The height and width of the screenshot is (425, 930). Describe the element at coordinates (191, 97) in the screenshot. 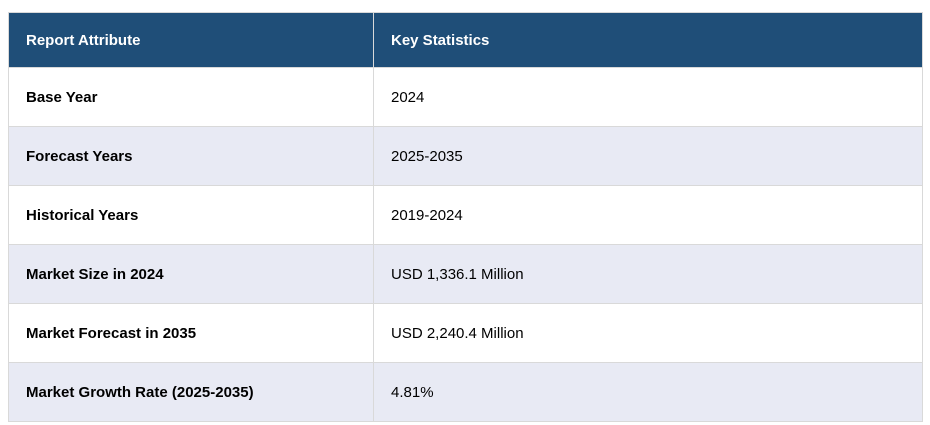

I see `attribute-cell: Base Year` at that location.